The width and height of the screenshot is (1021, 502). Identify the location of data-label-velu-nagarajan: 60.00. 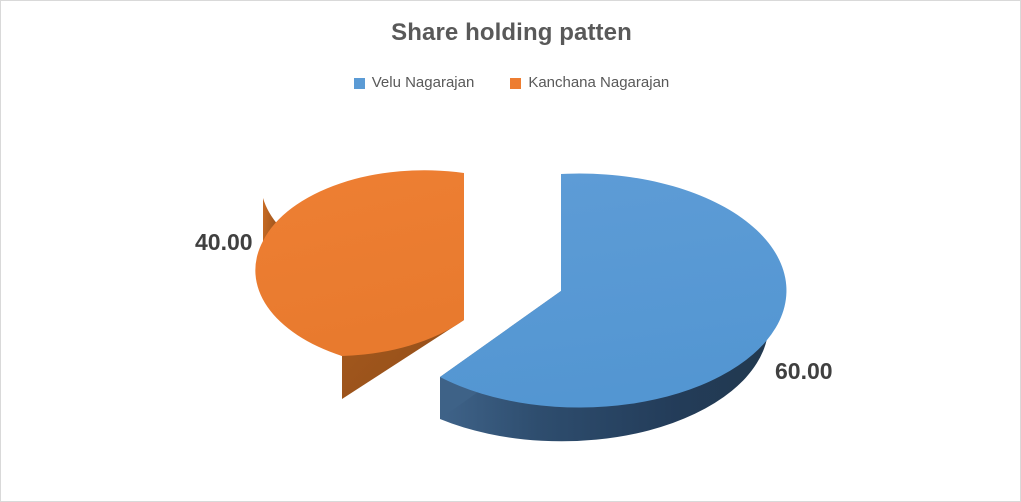
(804, 371).